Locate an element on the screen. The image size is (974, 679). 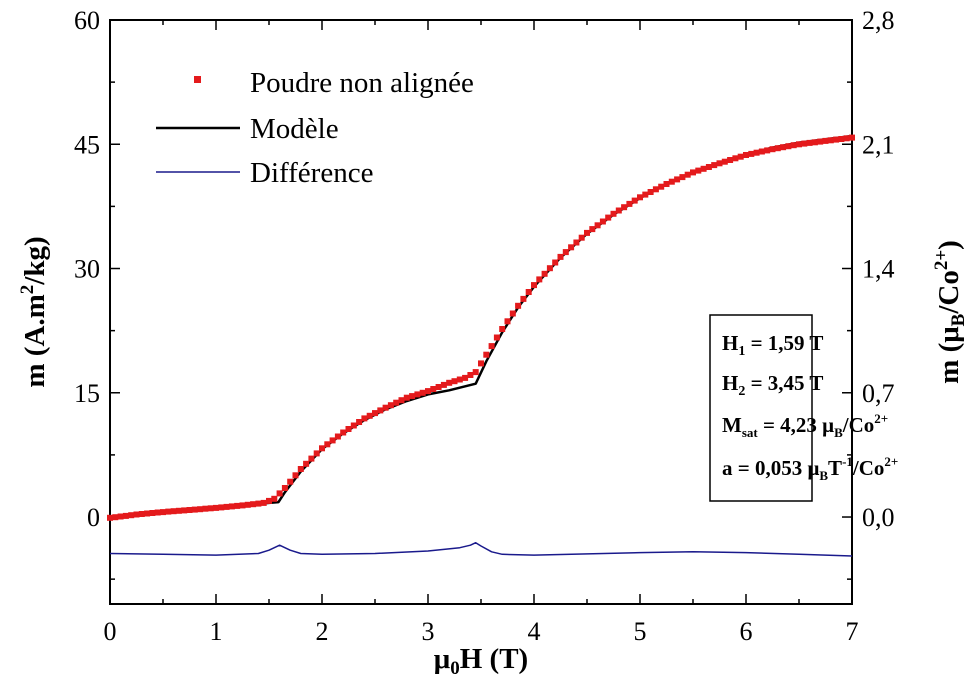
y-axis-ticks: 0 15 30 45 60 is located at coordinates (97, 293).